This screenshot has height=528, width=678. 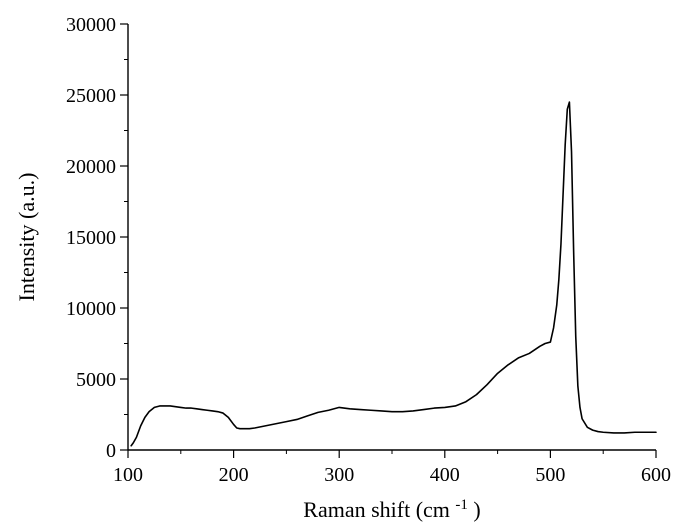 I want to click on x-tick-label: 400, so click(x=445, y=475).